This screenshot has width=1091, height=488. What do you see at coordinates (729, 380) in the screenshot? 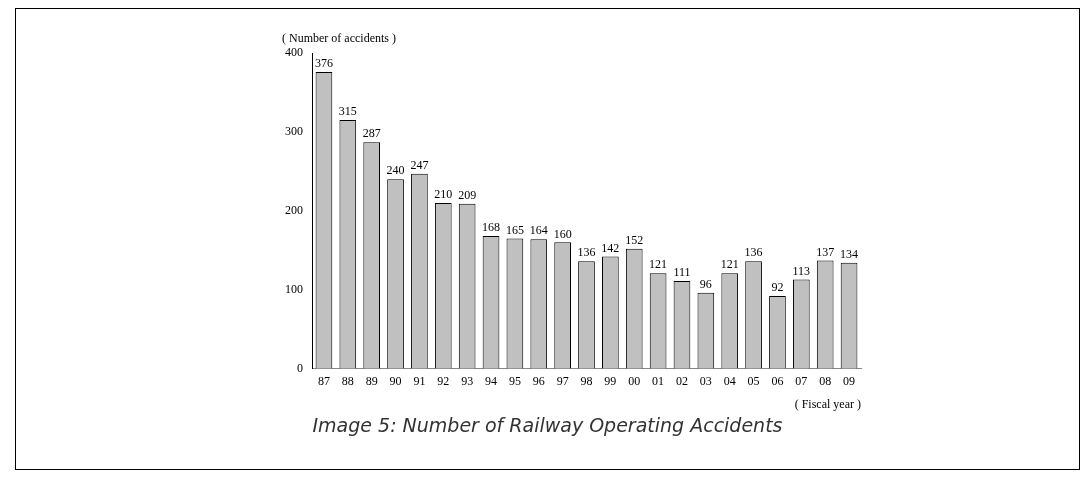
I see `x-tick-label: 04` at bounding box center [729, 380].